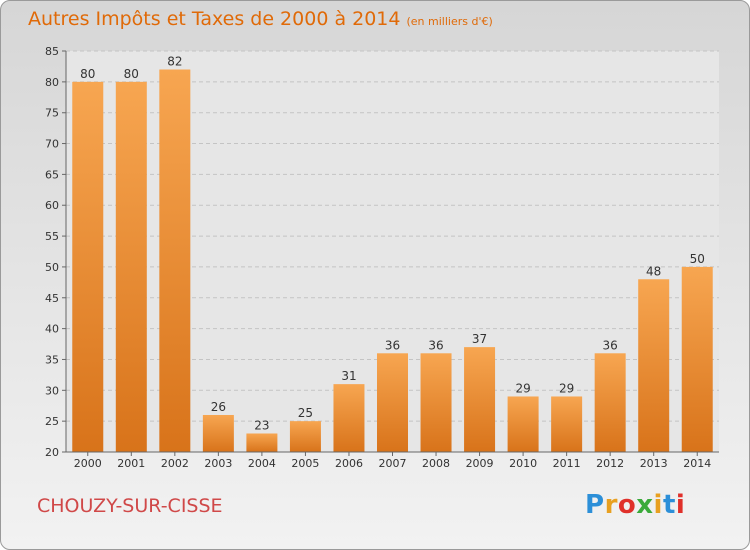 The width and height of the screenshot is (750, 550). What do you see at coordinates (567, 424) in the screenshot?
I see `bar-2011` at bounding box center [567, 424].